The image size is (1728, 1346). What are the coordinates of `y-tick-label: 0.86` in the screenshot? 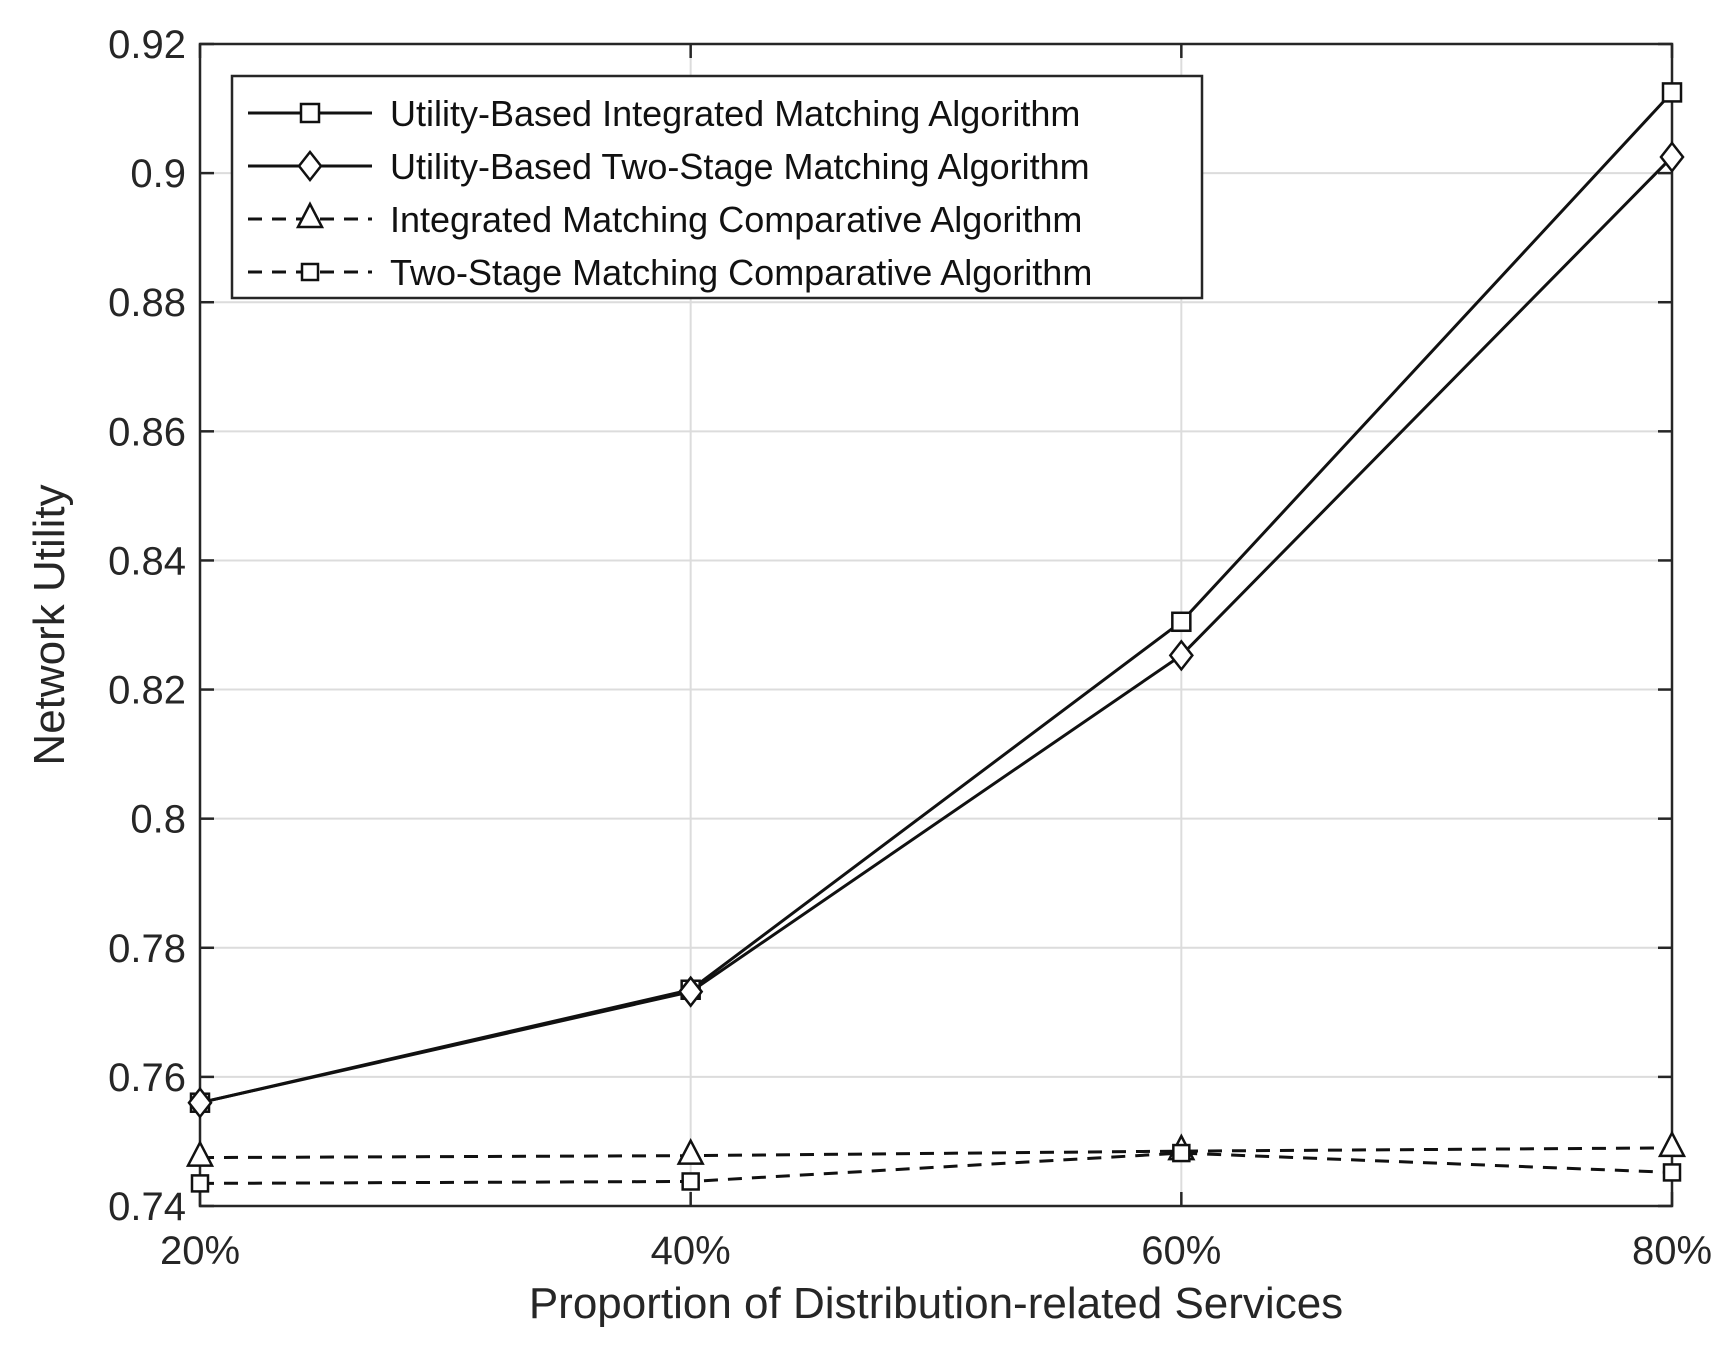 It's located at (147, 432).